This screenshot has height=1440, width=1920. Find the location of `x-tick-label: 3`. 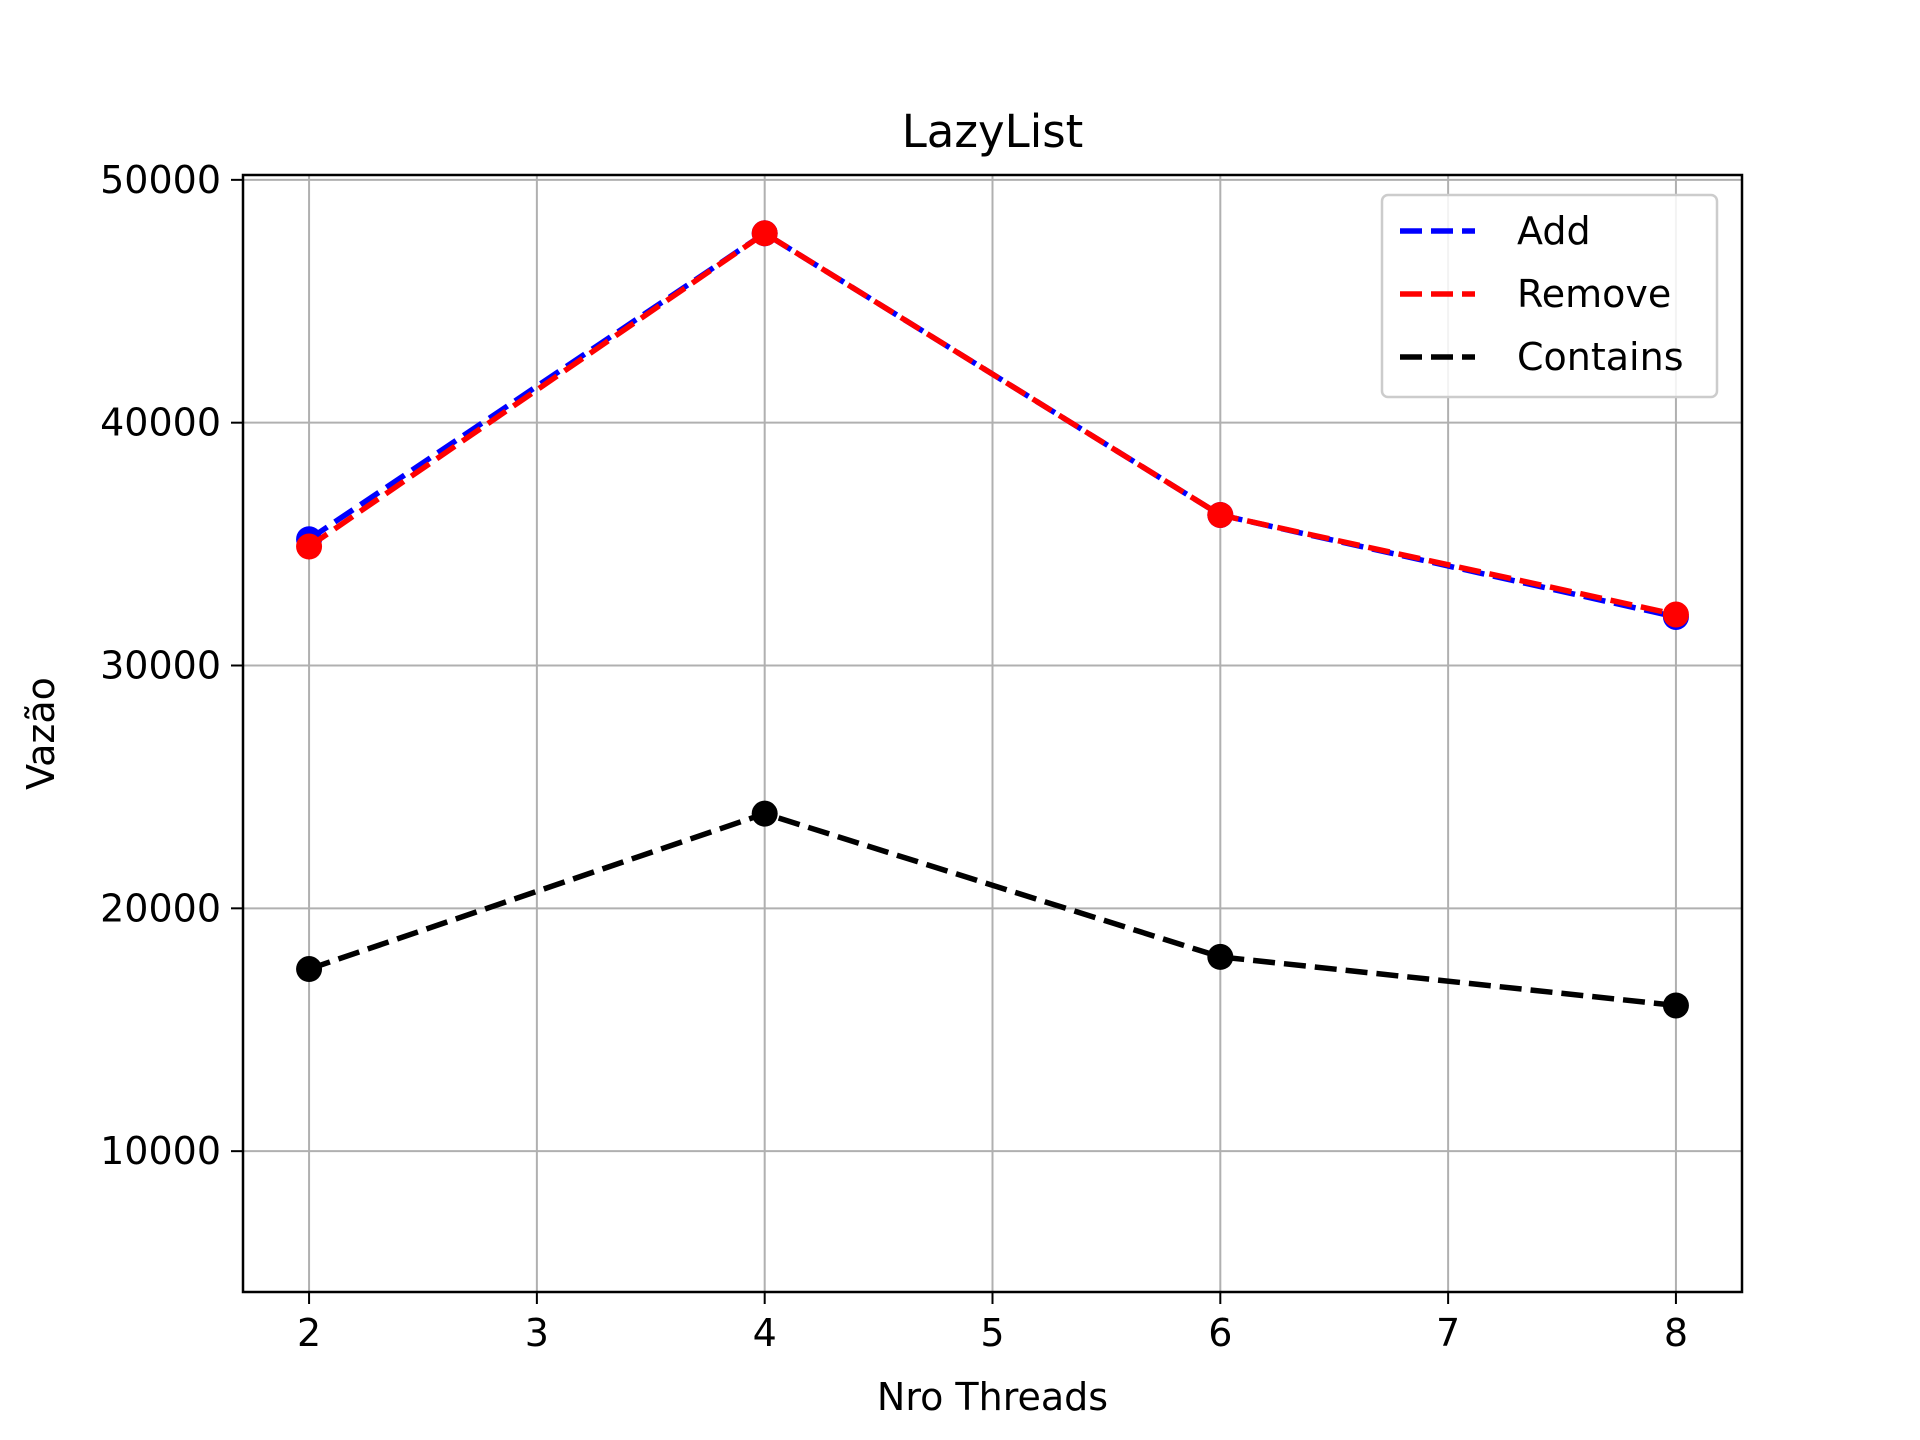

x-tick-label: 3 is located at coordinates (537, 1333).